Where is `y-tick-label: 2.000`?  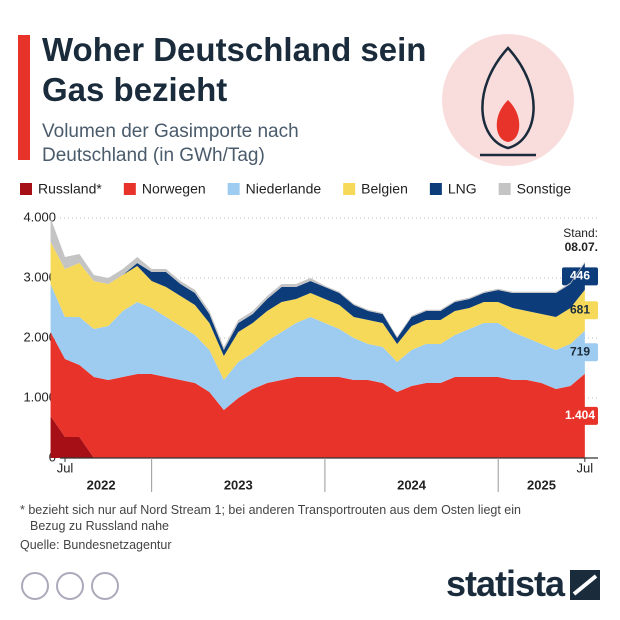
y-tick-label: 2.000 is located at coordinates (39, 336).